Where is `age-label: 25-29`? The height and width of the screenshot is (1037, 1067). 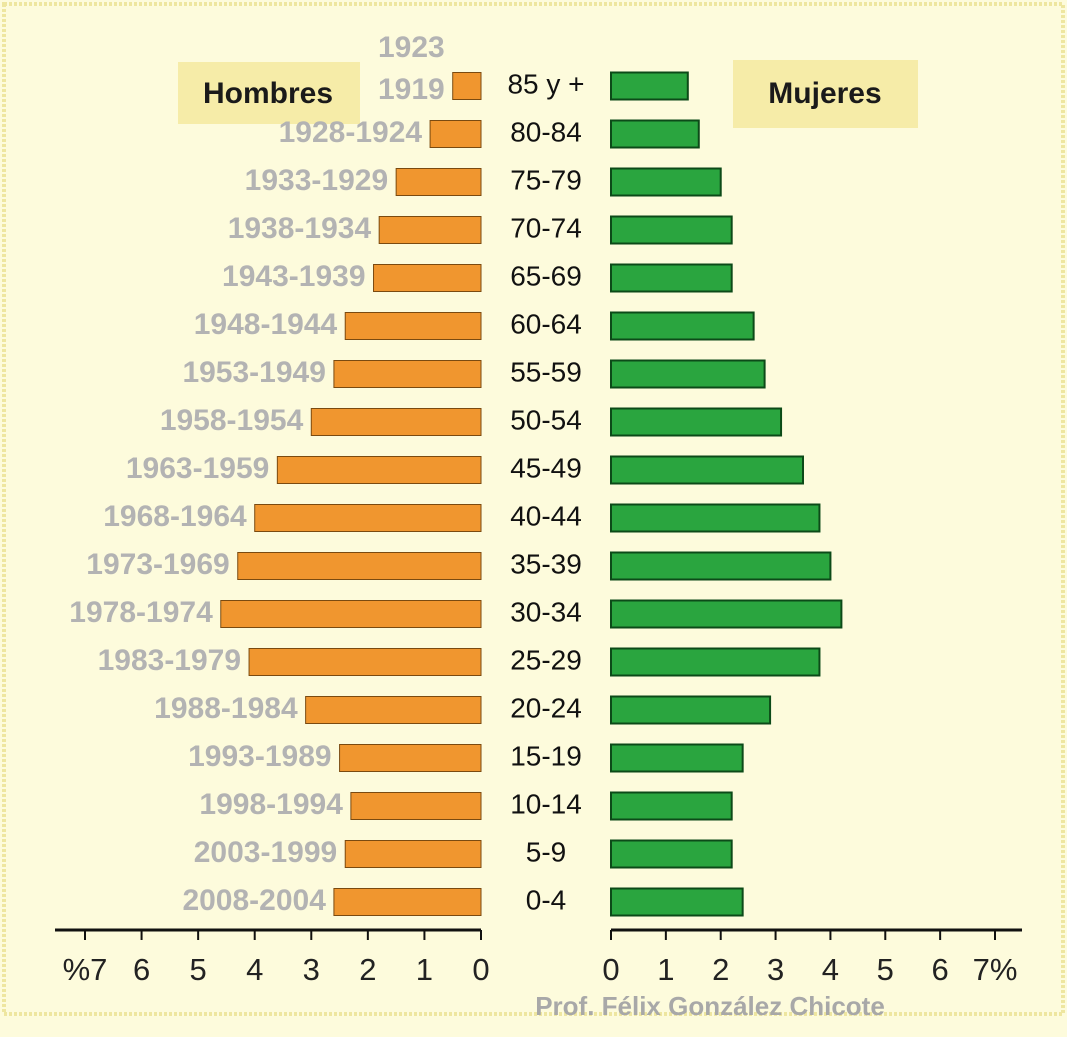 age-label: 25-29 is located at coordinates (546, 659).